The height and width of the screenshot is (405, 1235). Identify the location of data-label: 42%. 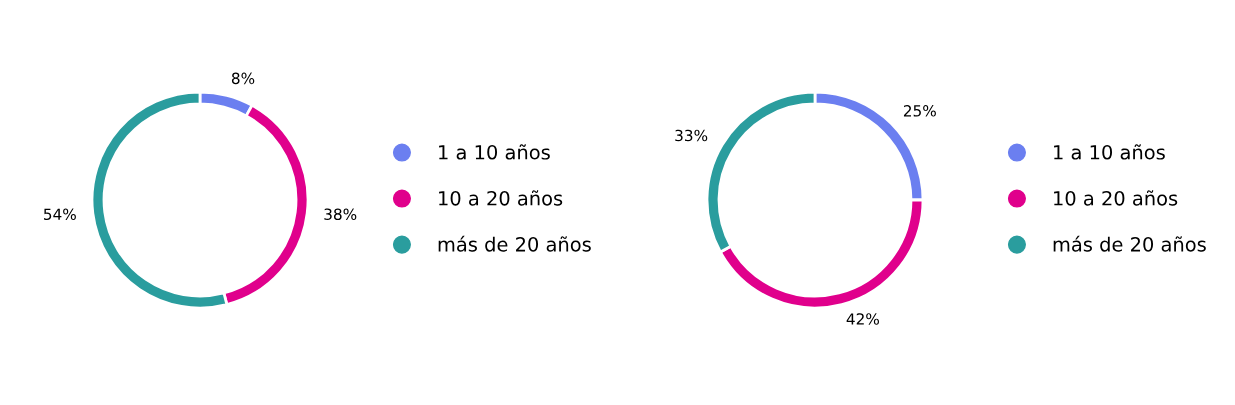
(862, 319).